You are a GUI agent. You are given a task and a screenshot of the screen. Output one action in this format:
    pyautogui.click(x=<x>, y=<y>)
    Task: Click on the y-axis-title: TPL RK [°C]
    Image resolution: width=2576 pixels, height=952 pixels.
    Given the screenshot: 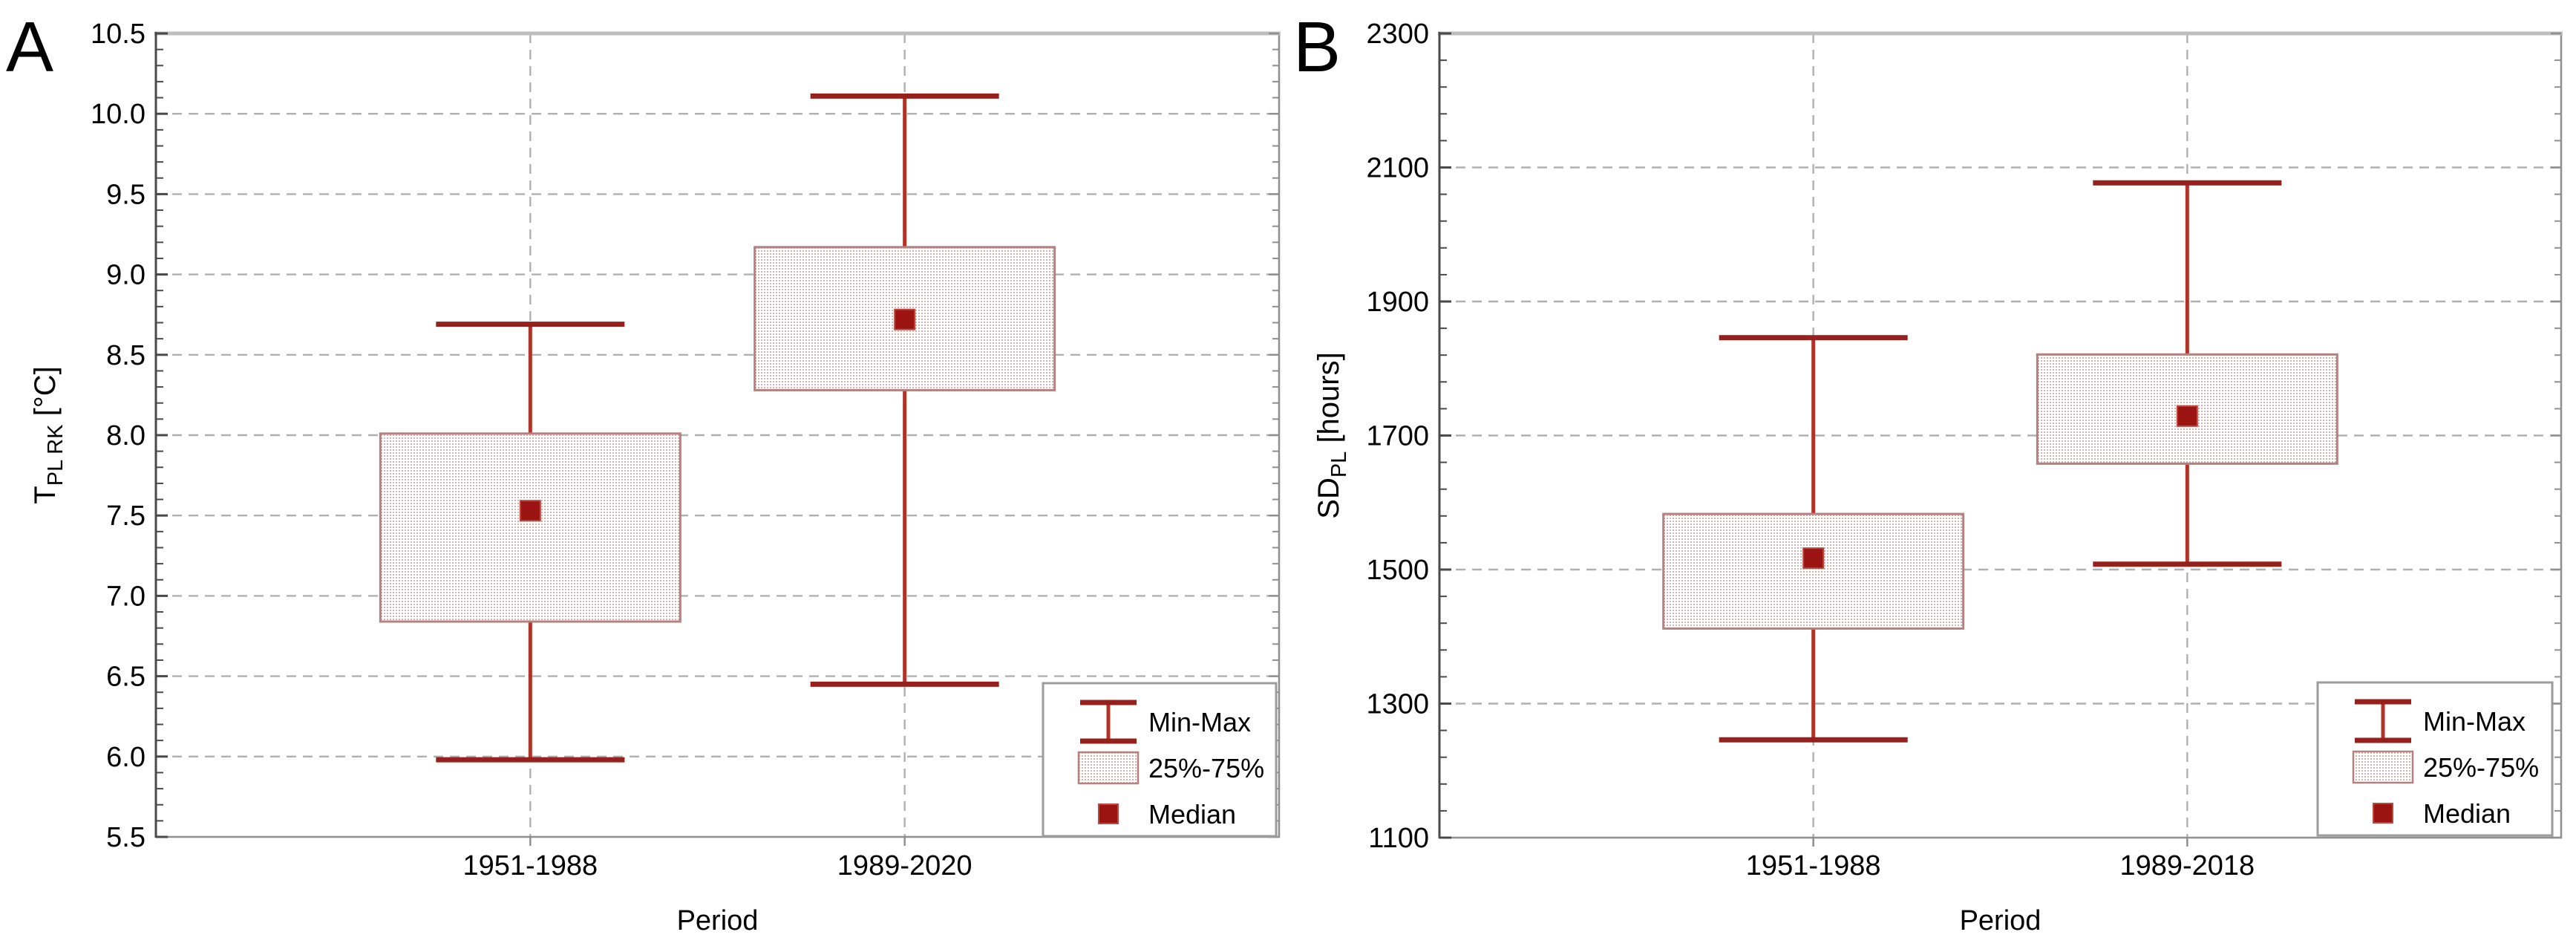 What is the action you would take?
    pyautogui.click(x=48, y=435)
    